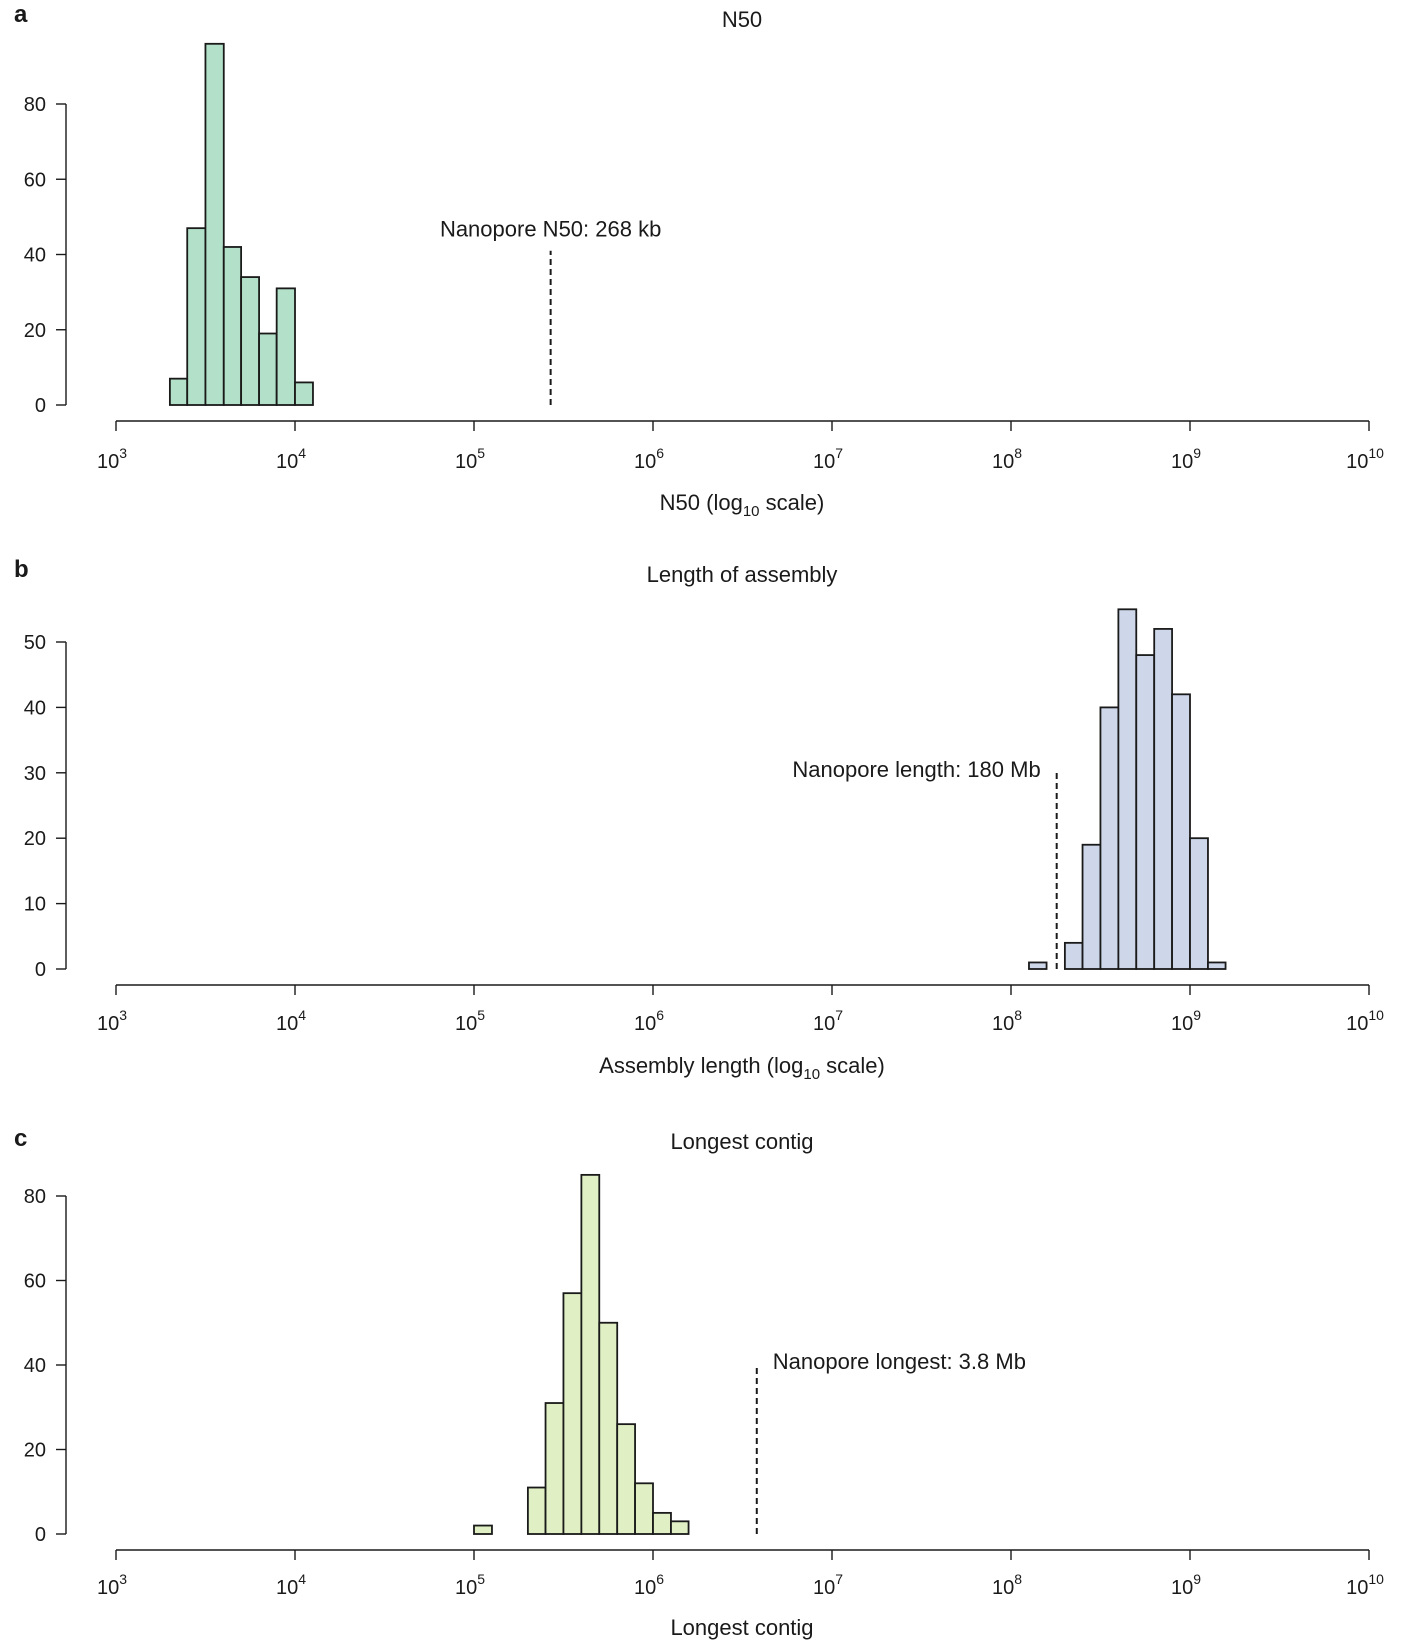  Describe the element at coordinates (741, 1141) in the screenshot. I see `chart-title: Longest contig` at that location.